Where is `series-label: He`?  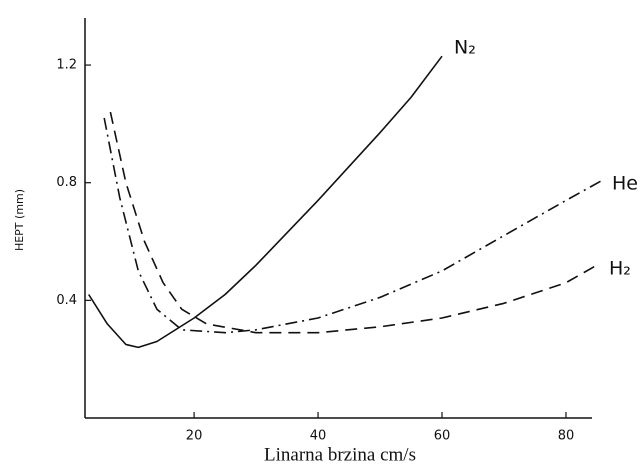 series-label: He is located at coordinates (625, 183).